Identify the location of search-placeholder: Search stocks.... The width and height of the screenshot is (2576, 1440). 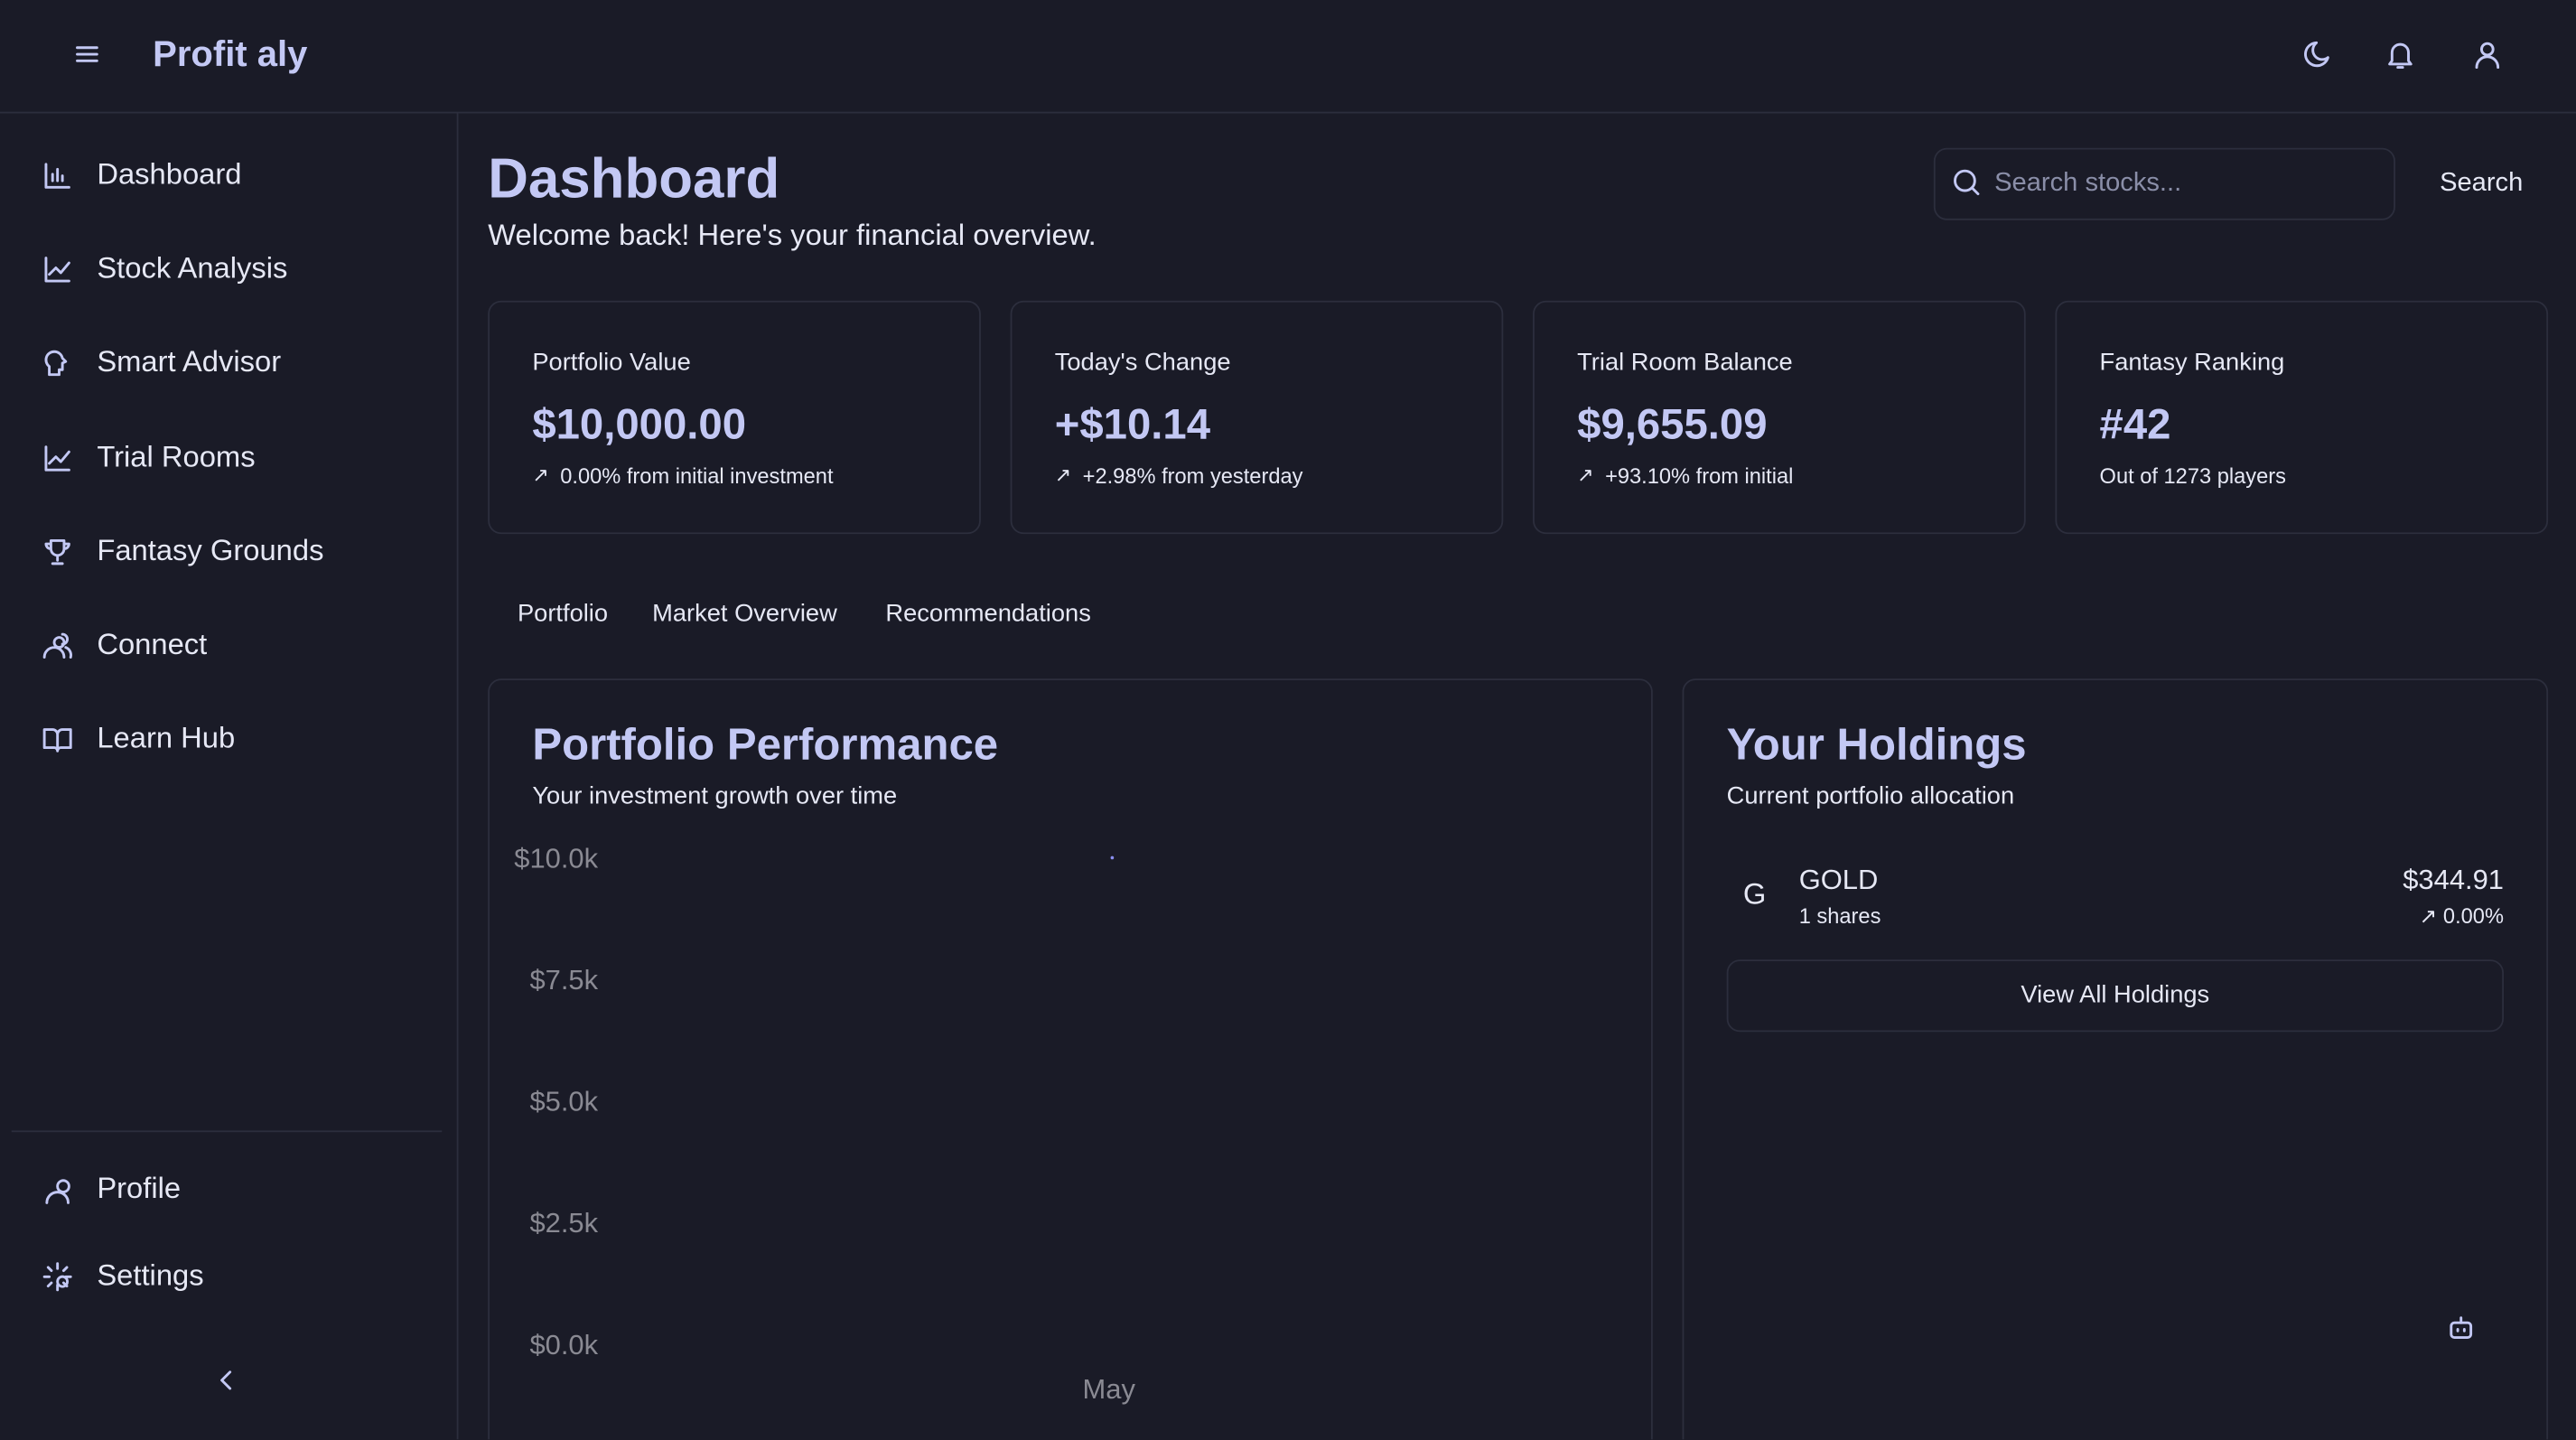
(2088, 184).